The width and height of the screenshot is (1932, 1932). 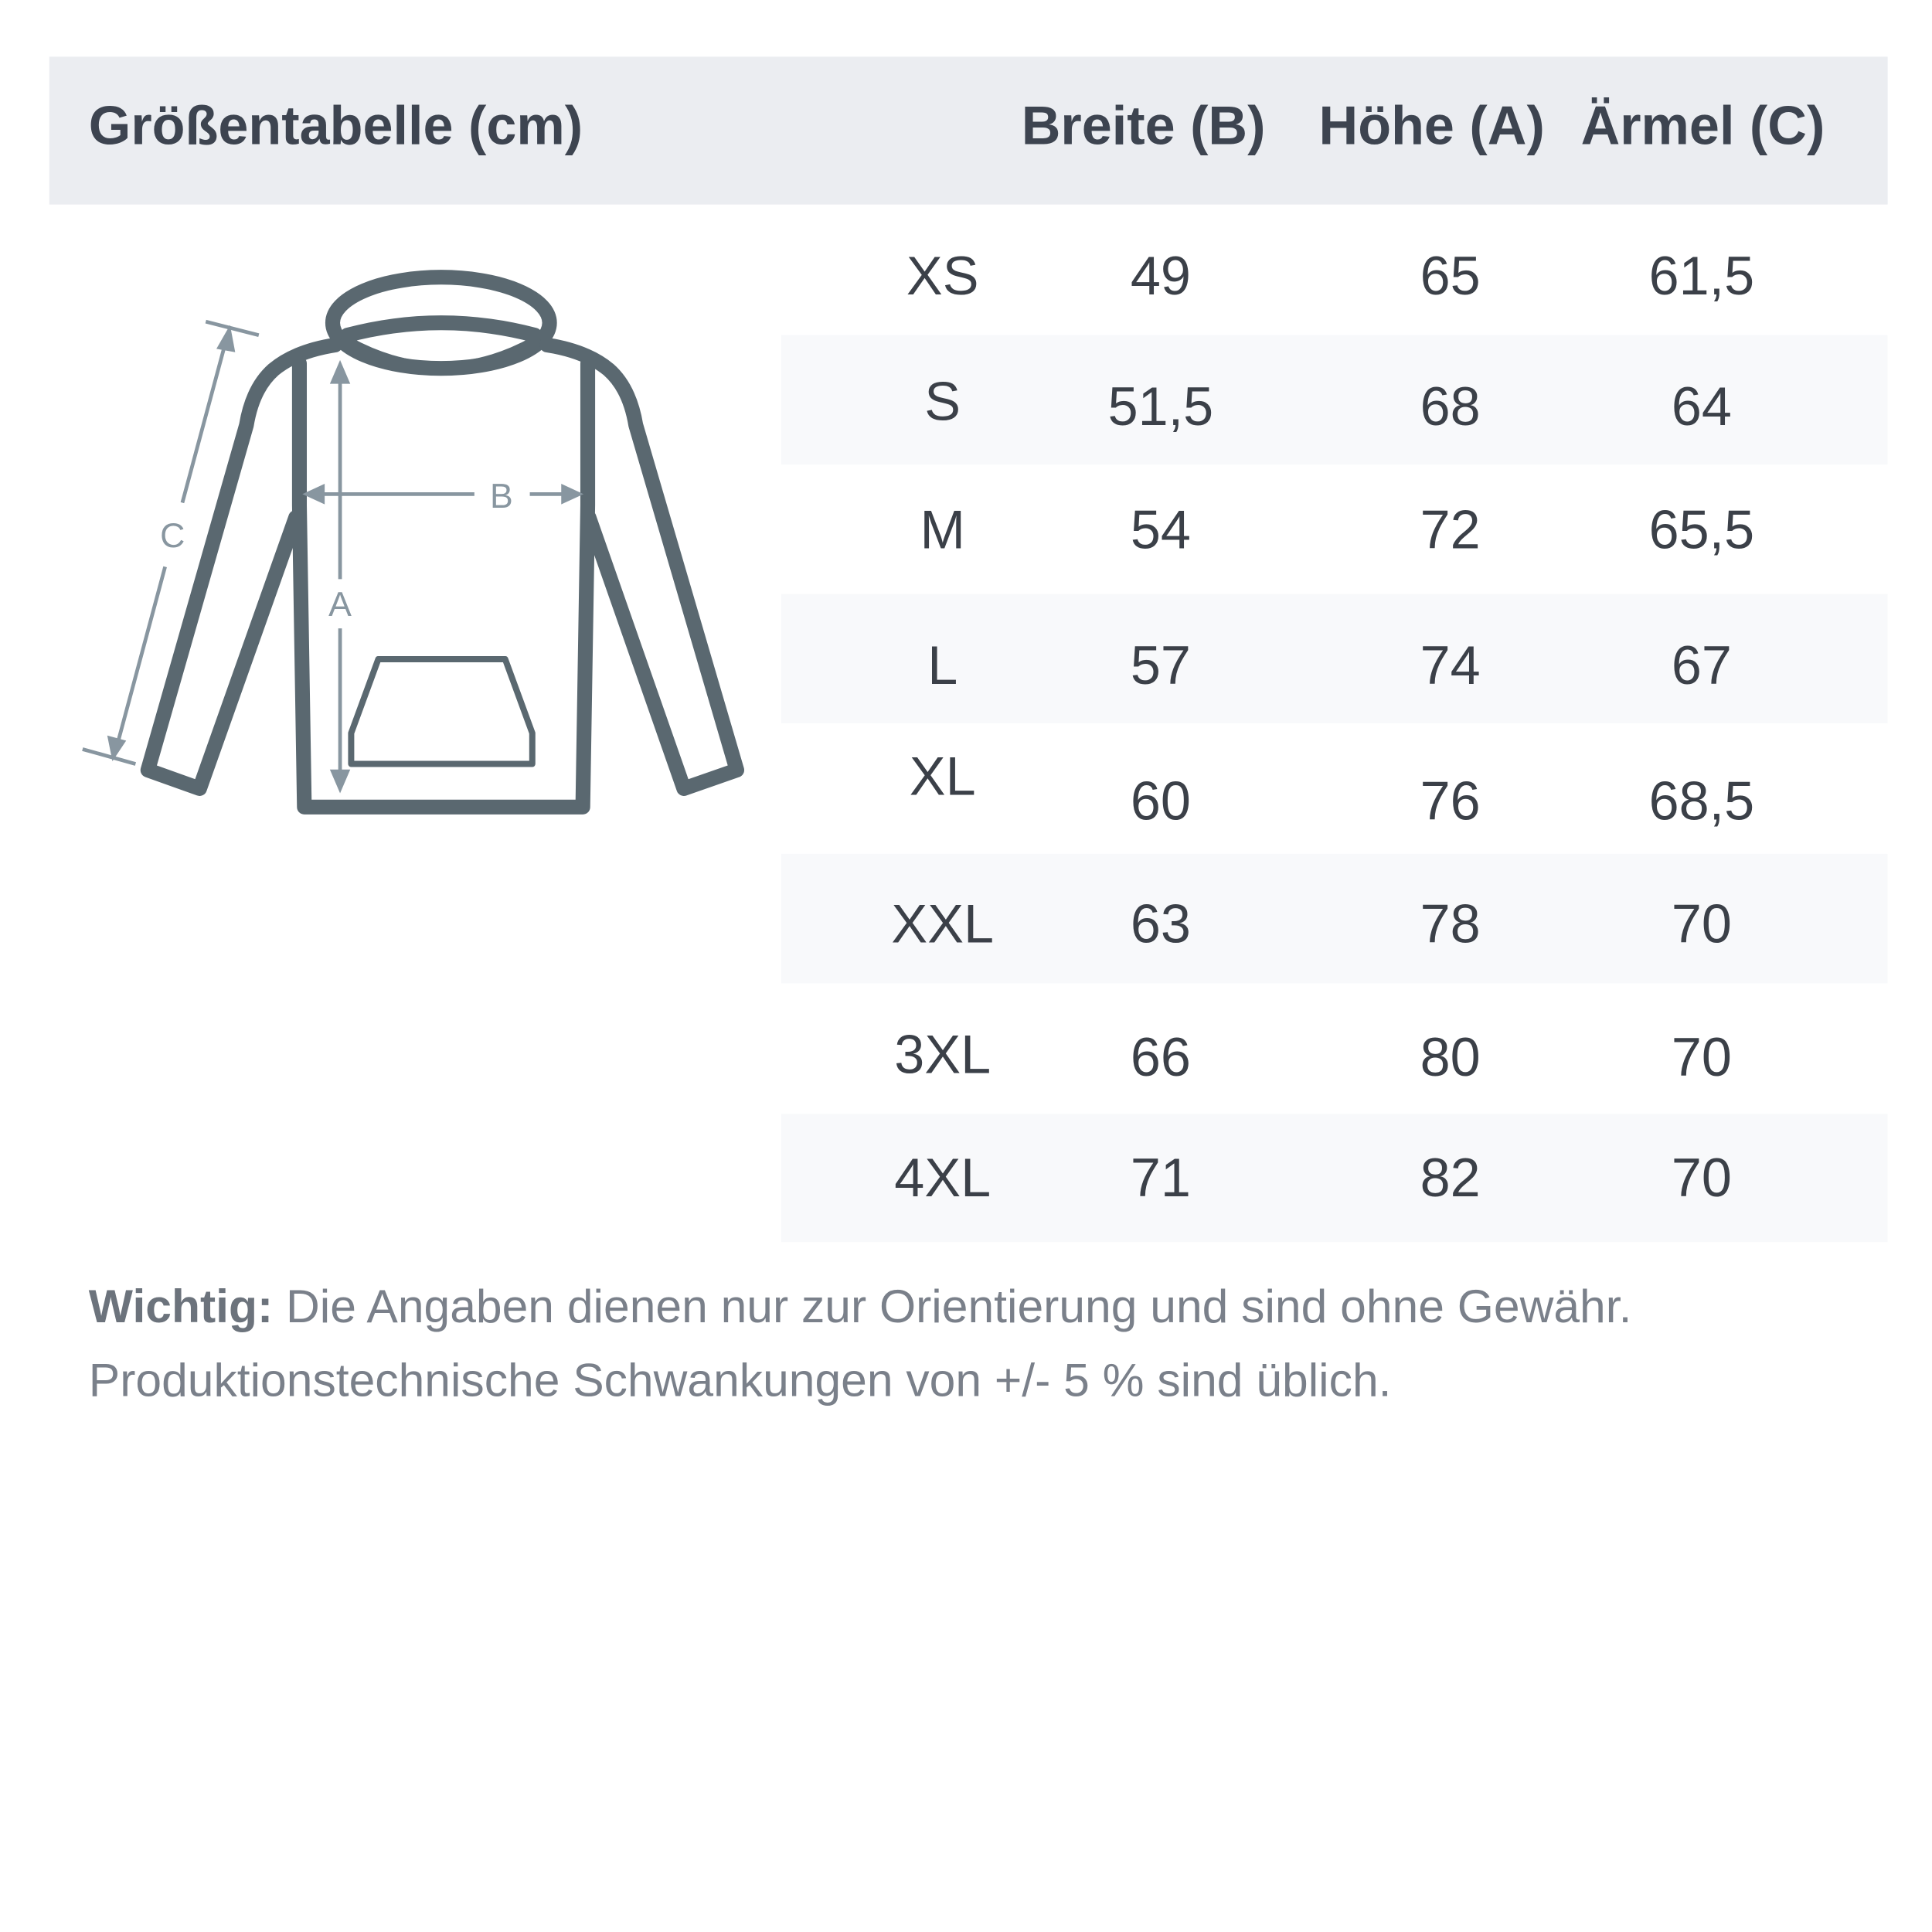 I want to click on cell-hoehe: 74, so click(x=1451, y=666).